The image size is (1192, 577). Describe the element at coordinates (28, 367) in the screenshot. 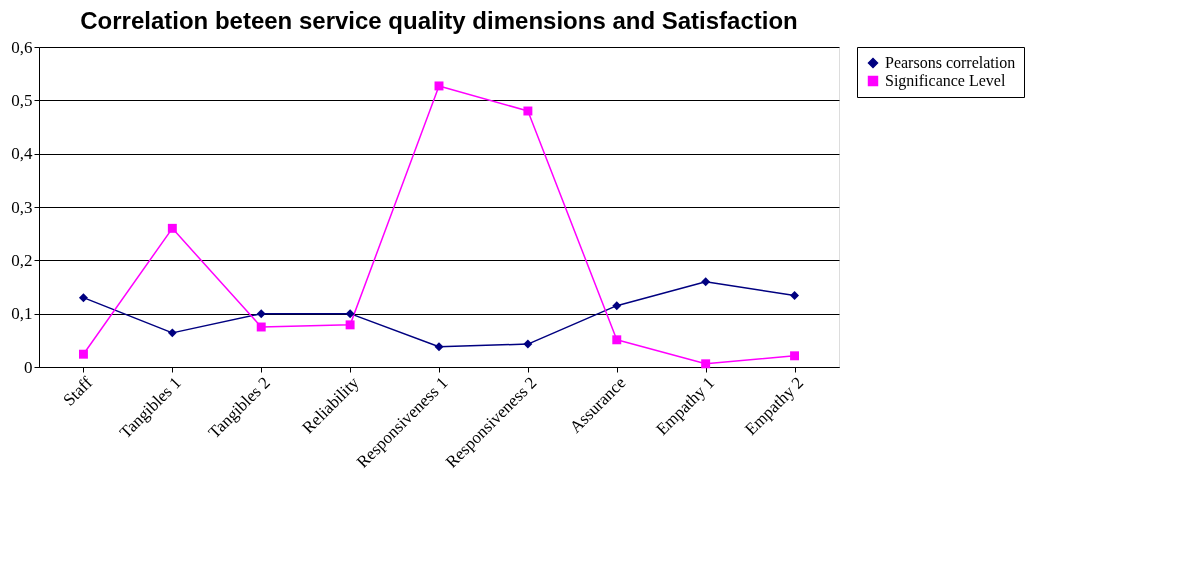

I see `y-tick-label: 0` at that location.